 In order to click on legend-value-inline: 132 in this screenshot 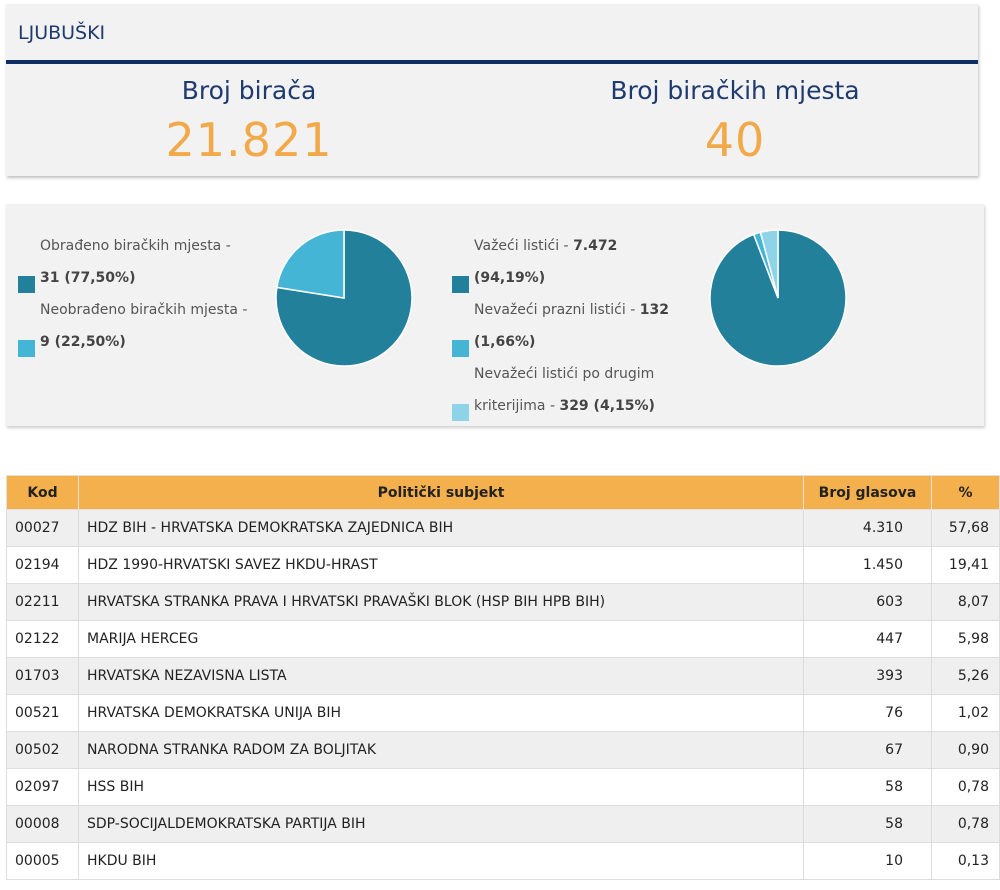, I will do `click(654, 310)`.